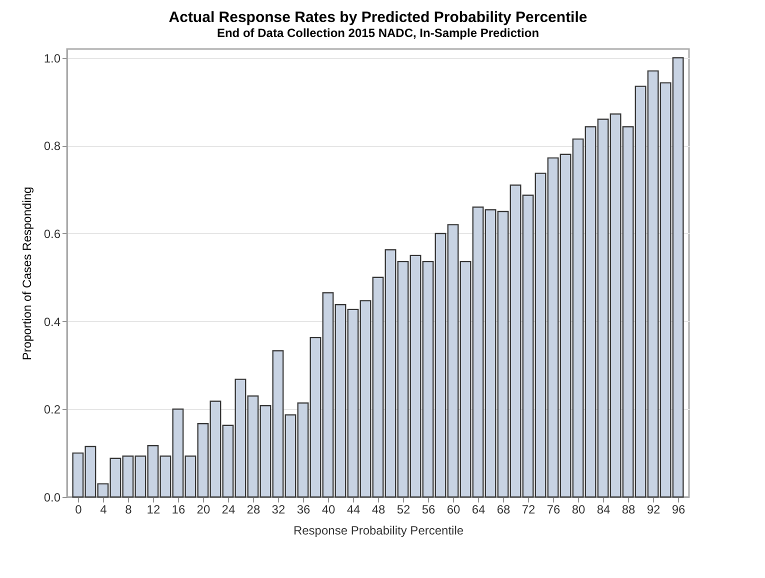  I want to click on y-tick-label: 0.2, so click(52, 409).